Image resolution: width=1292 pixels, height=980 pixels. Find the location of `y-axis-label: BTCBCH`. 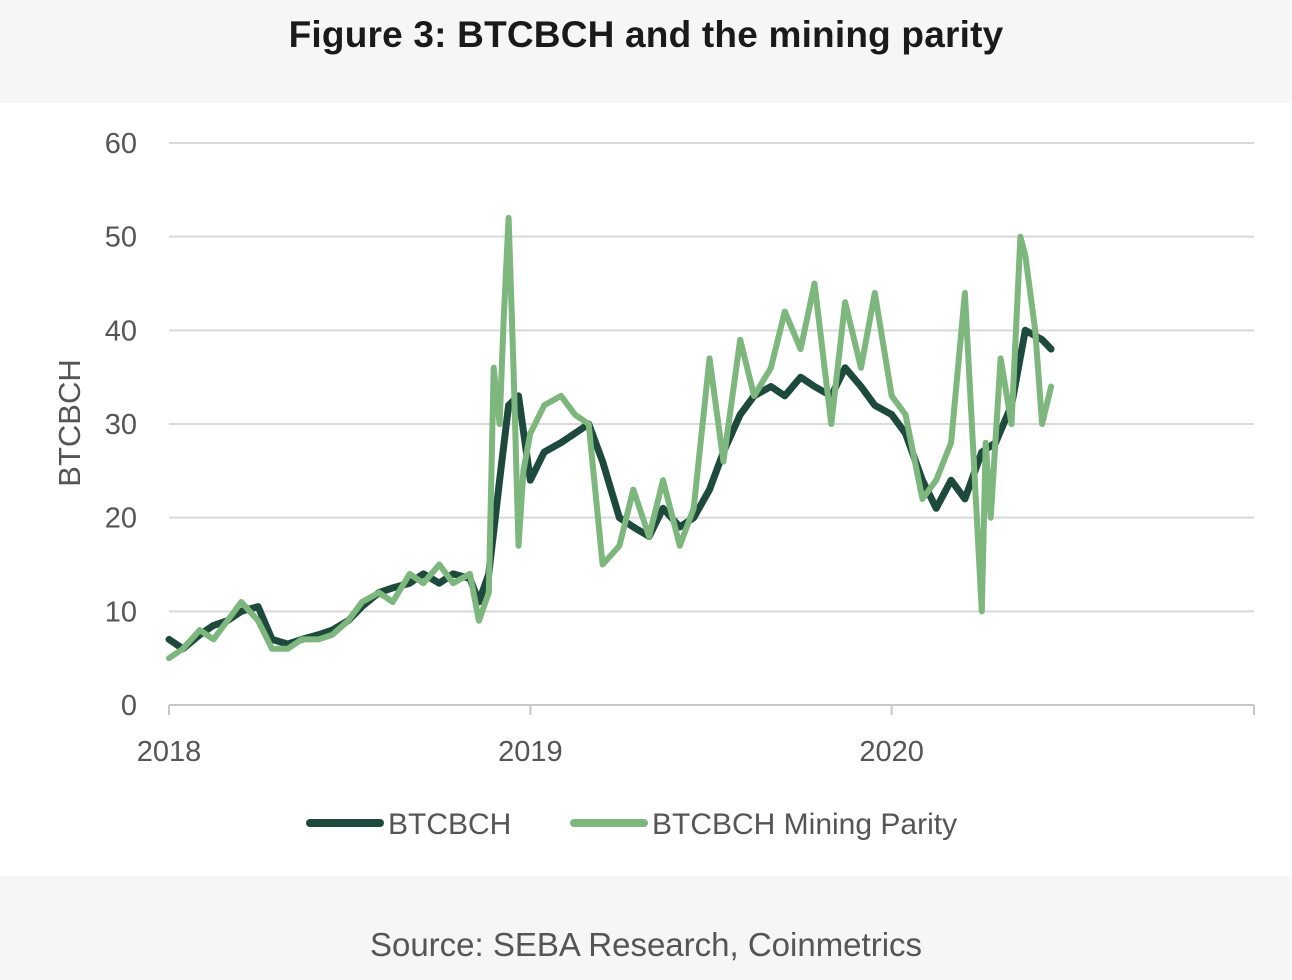

y-axis-label: BTCBCH is located at coordinates (69, 422).